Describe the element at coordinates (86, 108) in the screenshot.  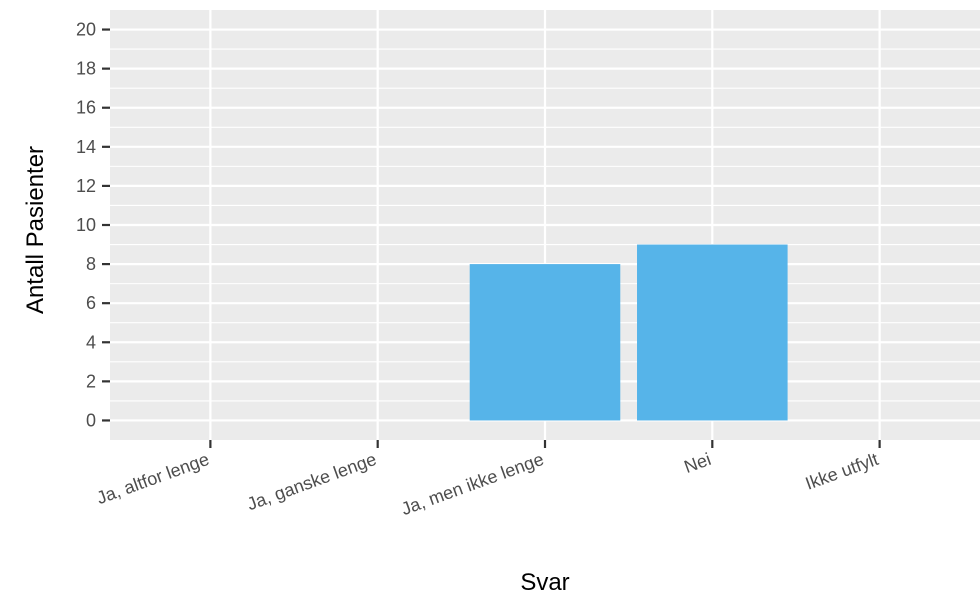
I see `y-tick-label: 16` at that location.